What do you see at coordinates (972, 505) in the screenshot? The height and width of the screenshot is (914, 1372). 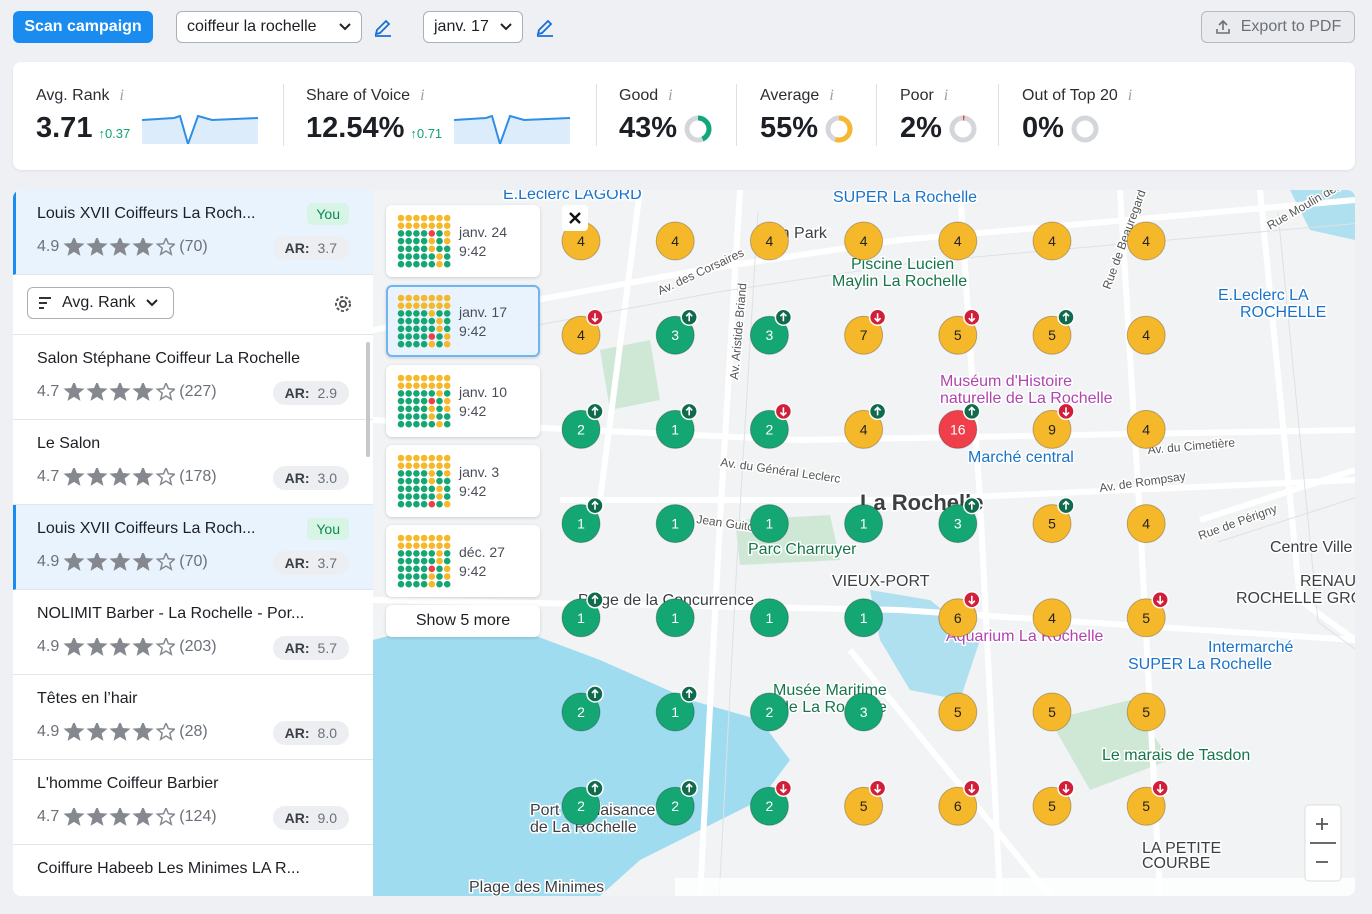 I see `trend-arrow` at bounding box center [972, 505].